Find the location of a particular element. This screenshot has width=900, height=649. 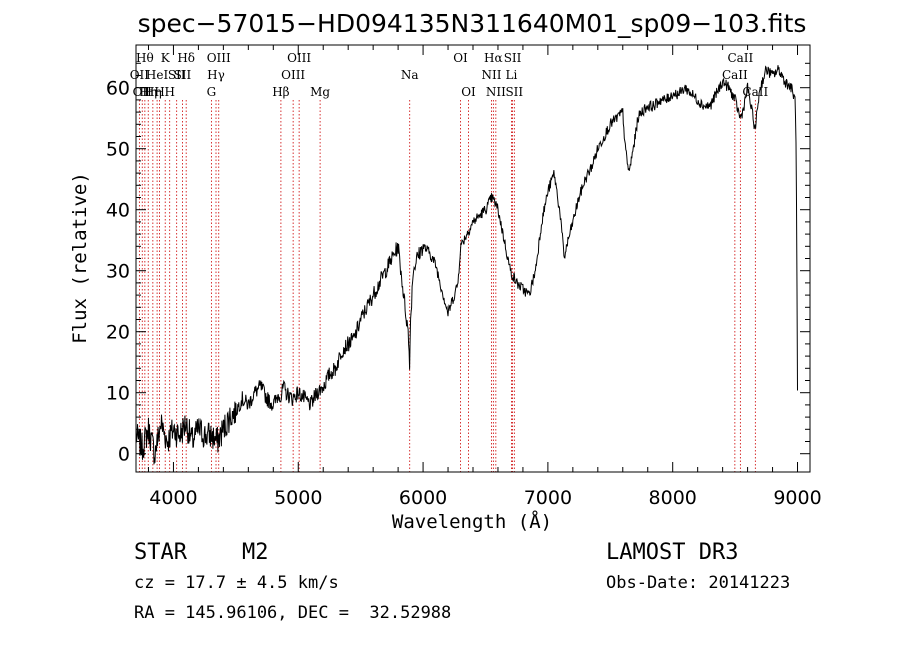

x-tick-label-6000: 6000 is located at coordinates (423, 498).